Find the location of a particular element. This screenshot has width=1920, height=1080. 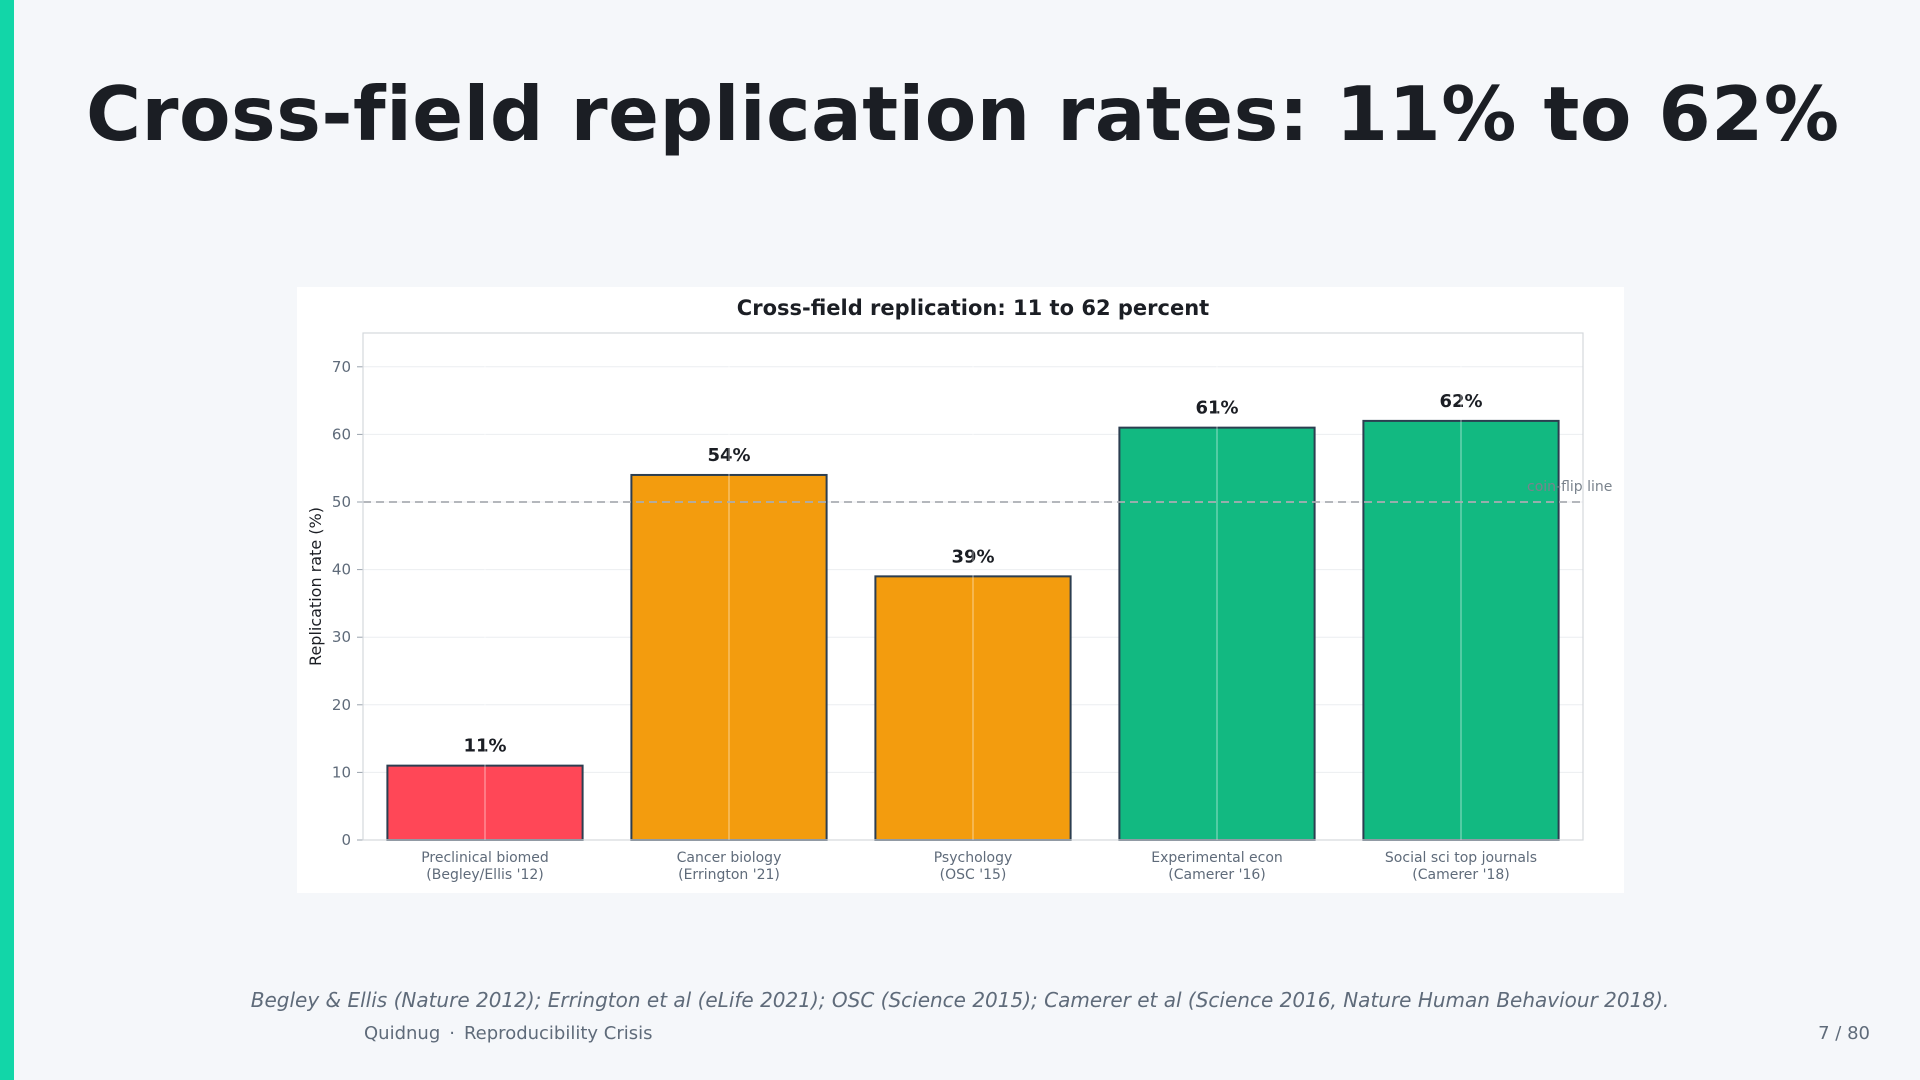

y-tick-label: 60 is located at coordinates (341, 434).